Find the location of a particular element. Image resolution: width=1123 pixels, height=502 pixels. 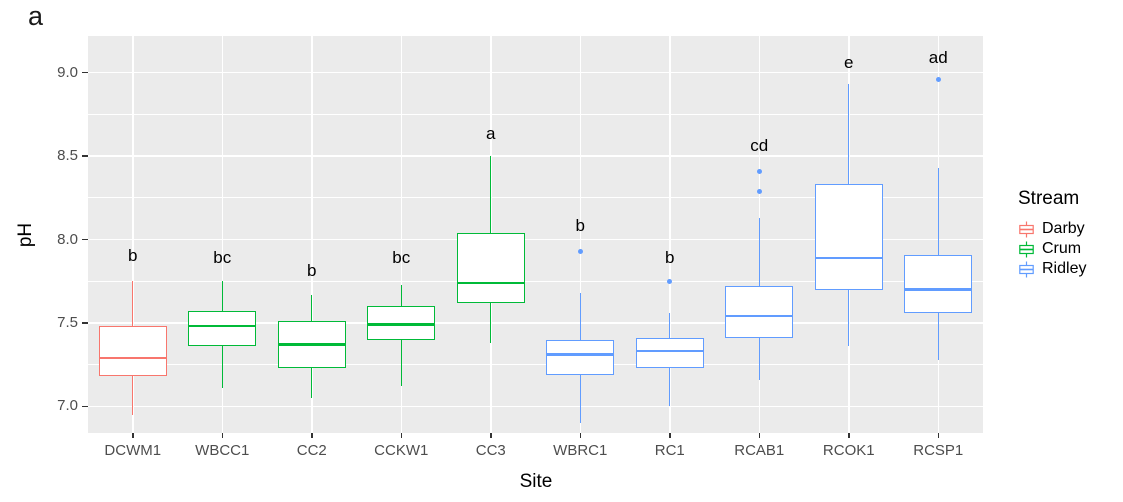

box-dcwm1 is located at coordinates (132, 351).